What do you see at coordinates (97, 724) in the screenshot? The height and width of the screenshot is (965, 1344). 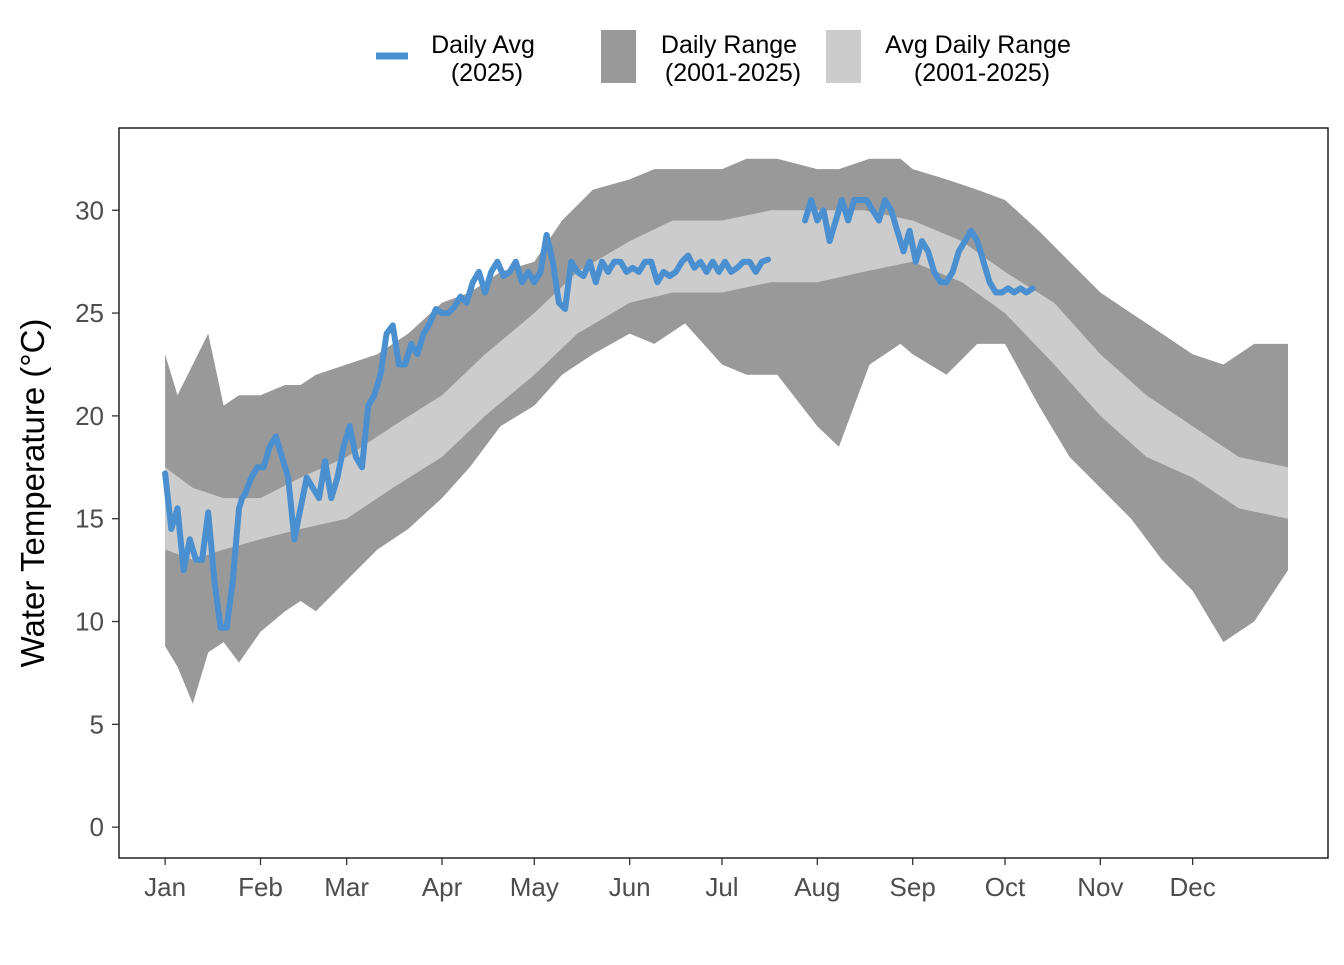 I see `y-tick-label-5: 5` at bounding box center [97, 724].